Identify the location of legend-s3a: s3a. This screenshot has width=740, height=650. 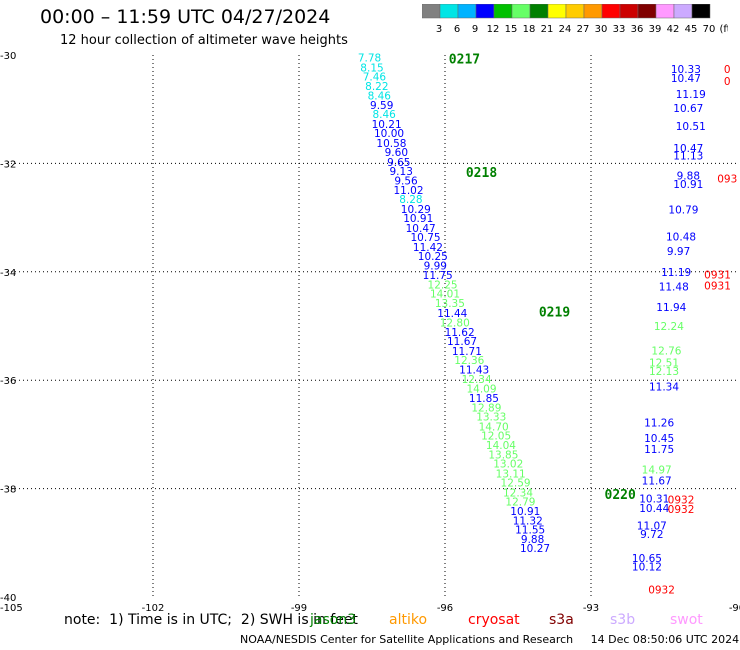
(561, 620).